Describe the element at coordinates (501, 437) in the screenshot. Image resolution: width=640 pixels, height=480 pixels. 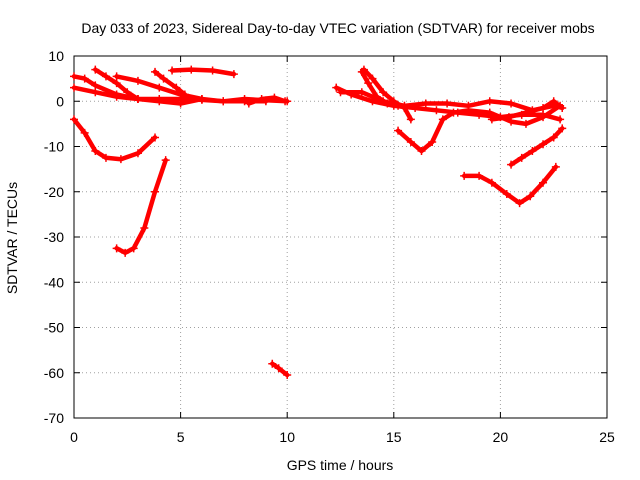
I see `x-tick-label: 20` at that location.